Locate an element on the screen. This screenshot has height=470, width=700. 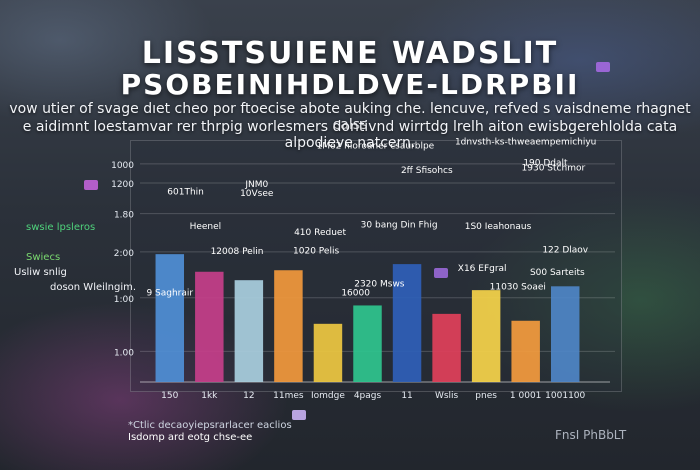
x-tick-label: 1001100 is located at coordinates (565, 396).